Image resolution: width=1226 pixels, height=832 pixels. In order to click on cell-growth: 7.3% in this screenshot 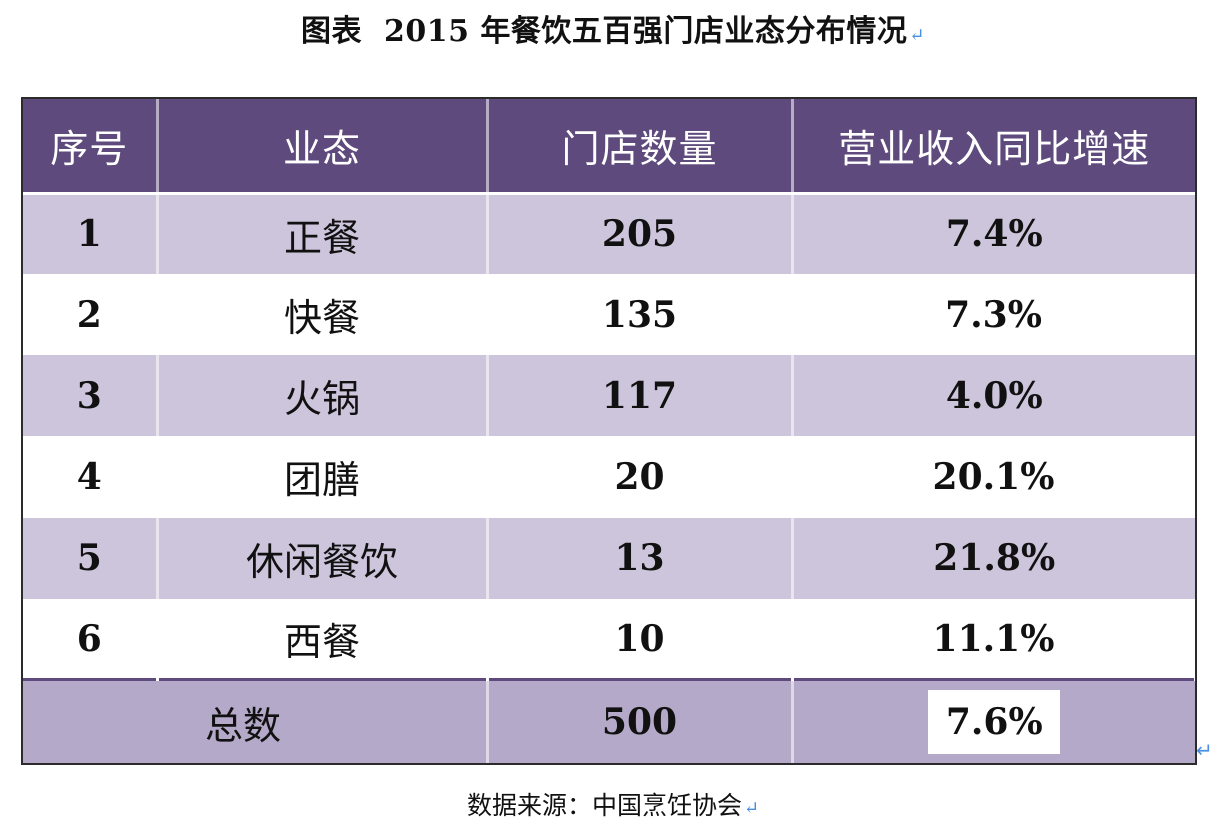, I will do `click(993, 315)`.